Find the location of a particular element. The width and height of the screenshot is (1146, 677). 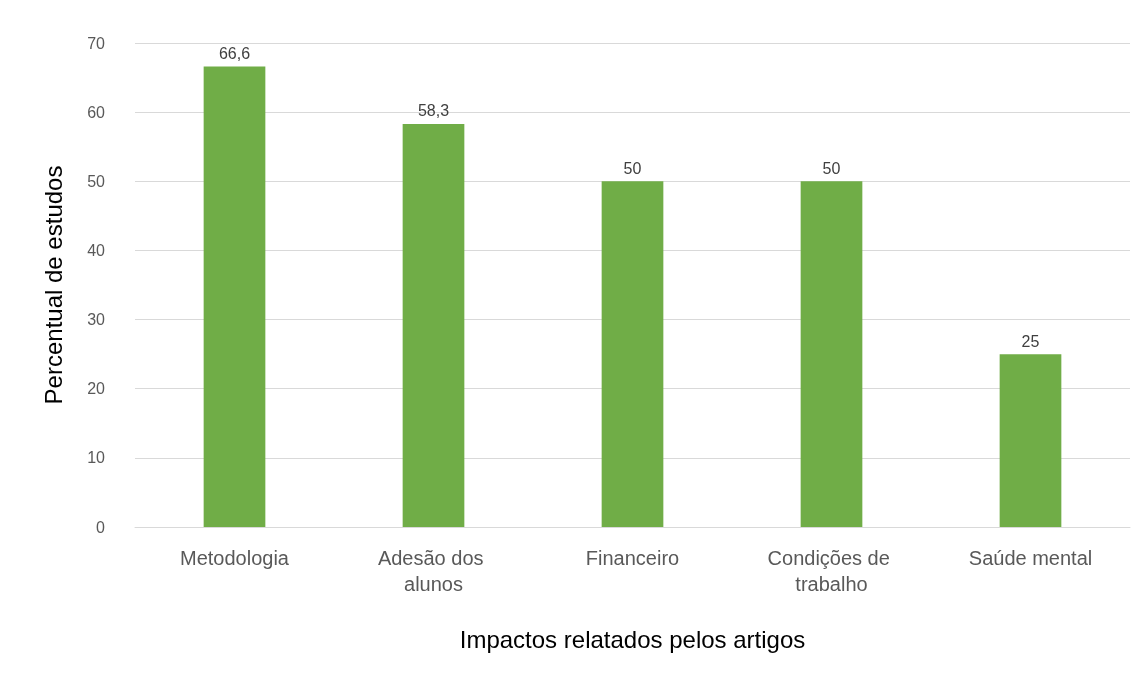

x-tick-label: Metodologia is located at coordinates (235, 558).